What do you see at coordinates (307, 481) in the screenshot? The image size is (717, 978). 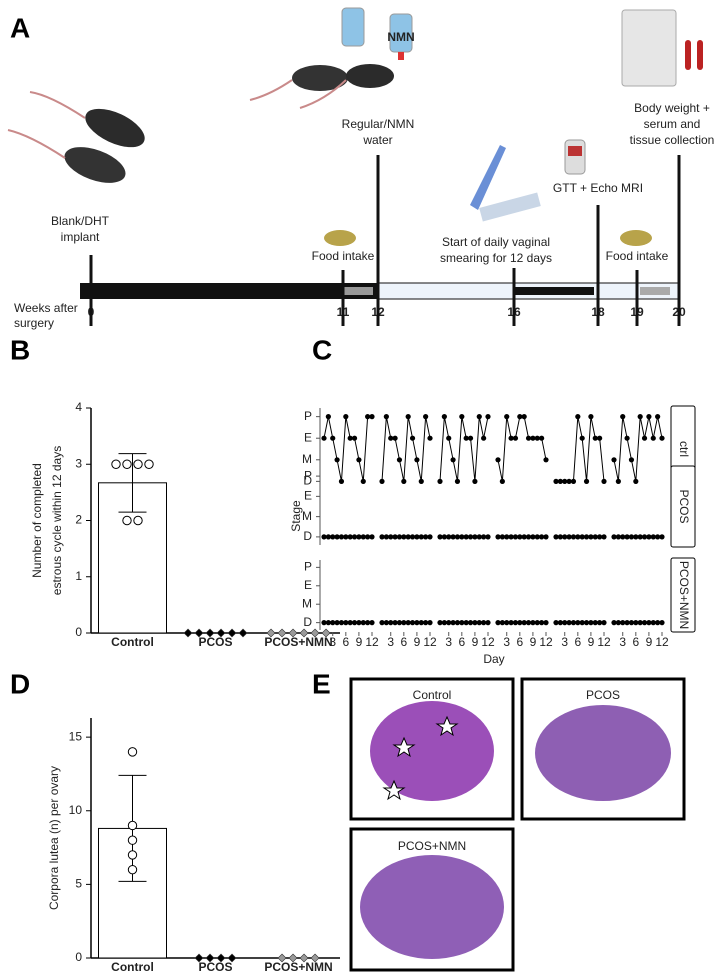 I see `y-tick-label: D` at bounding box center [307, 481].